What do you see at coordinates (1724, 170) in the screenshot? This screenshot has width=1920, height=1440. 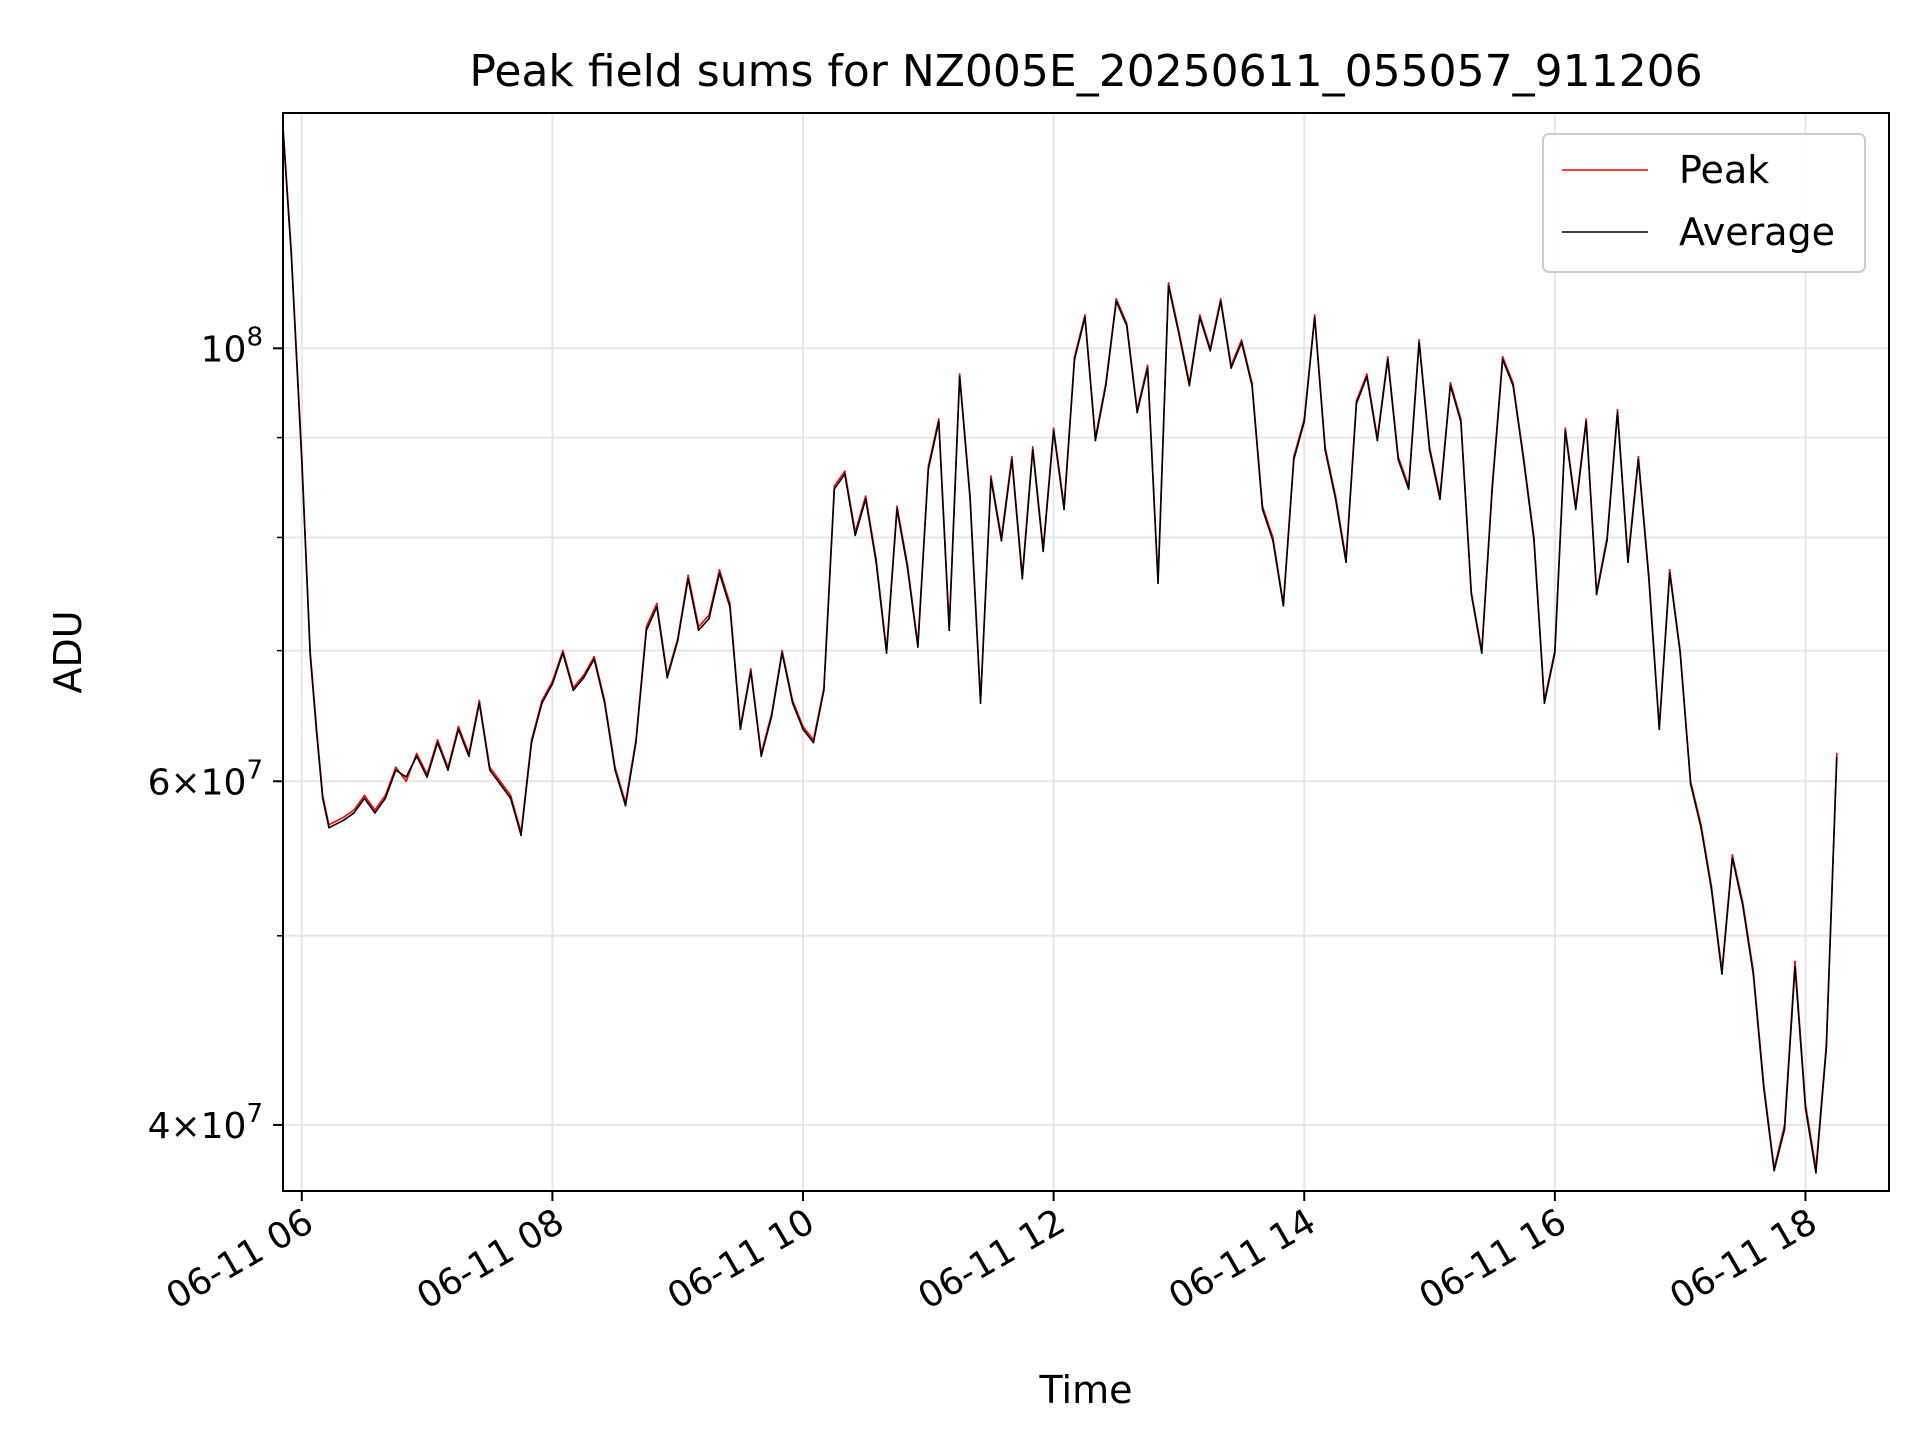 I see `legend-label-peak: Peak` at bounding box center [1724, 170].